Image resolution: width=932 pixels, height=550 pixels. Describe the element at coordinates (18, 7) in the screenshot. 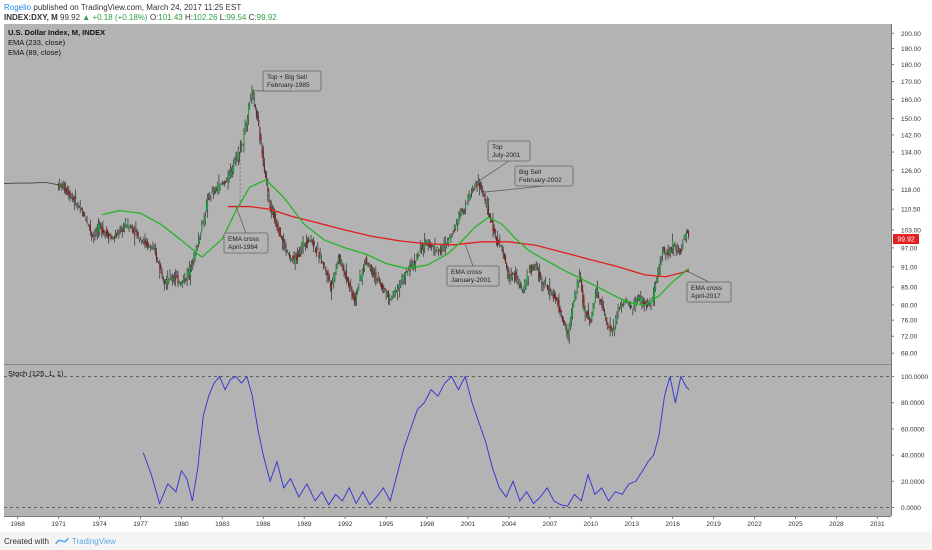

I see `author-link: Rogelio` at that location.